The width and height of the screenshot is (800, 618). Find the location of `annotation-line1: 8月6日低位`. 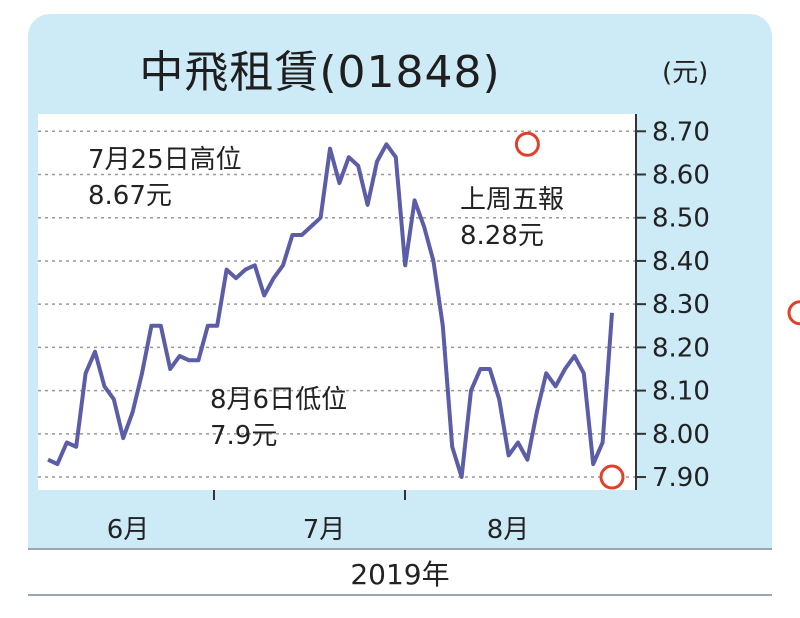

annotation-line1: 8月6日低位 is located at coordinates (278, 400).